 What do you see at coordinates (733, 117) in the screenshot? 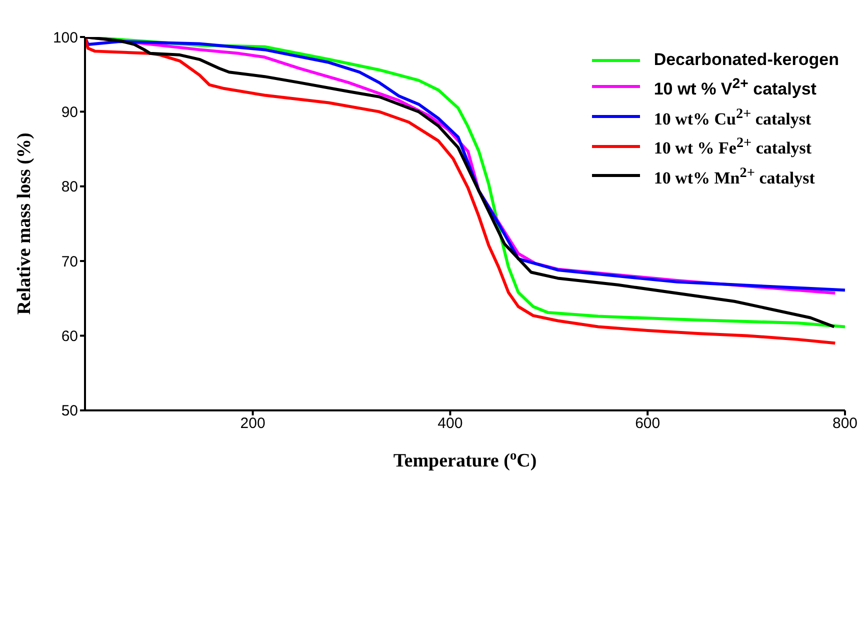
I see `legend-label: 10 wt% Cu$^{2+}$ catalyst` at bounding box center [733, 117].